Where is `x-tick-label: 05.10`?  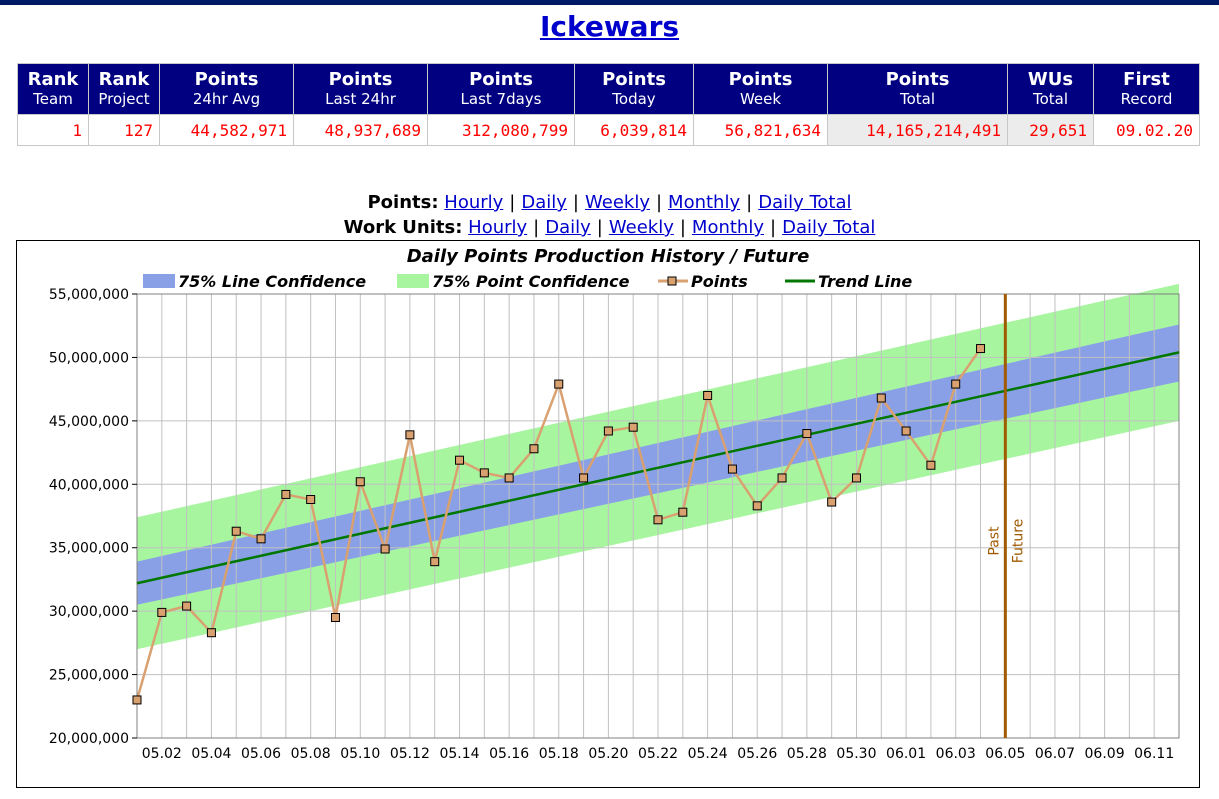
x-tick-label: 05.10 is located at coordinates (360, 754).